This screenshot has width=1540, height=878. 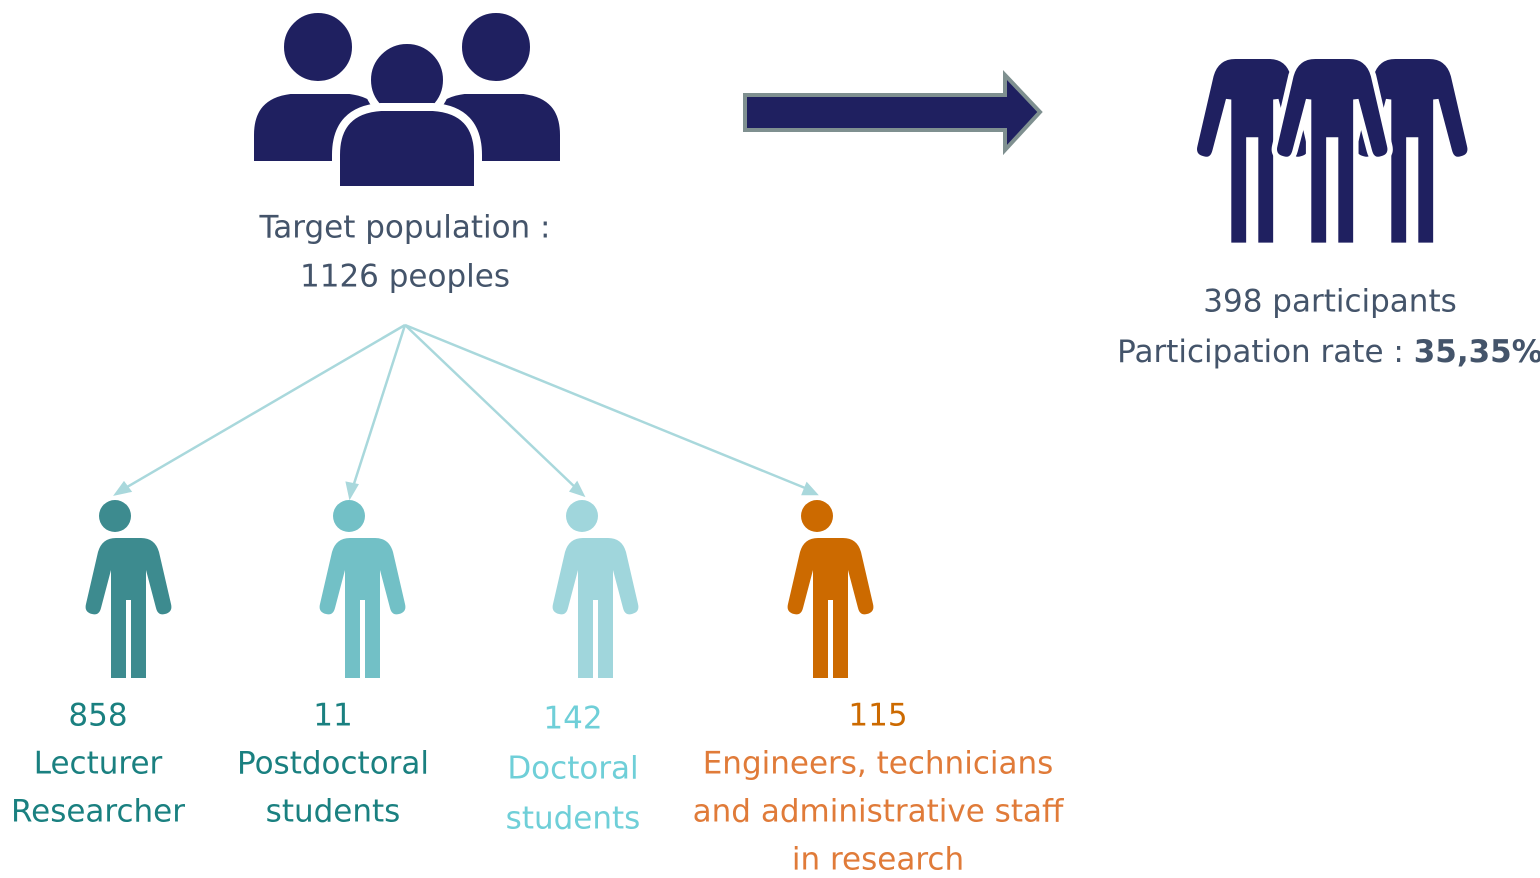 What do you see at coordinates (572, 769) in the screenshot?
I see `group-label: Doctoral` at bounding box center [572, 769].